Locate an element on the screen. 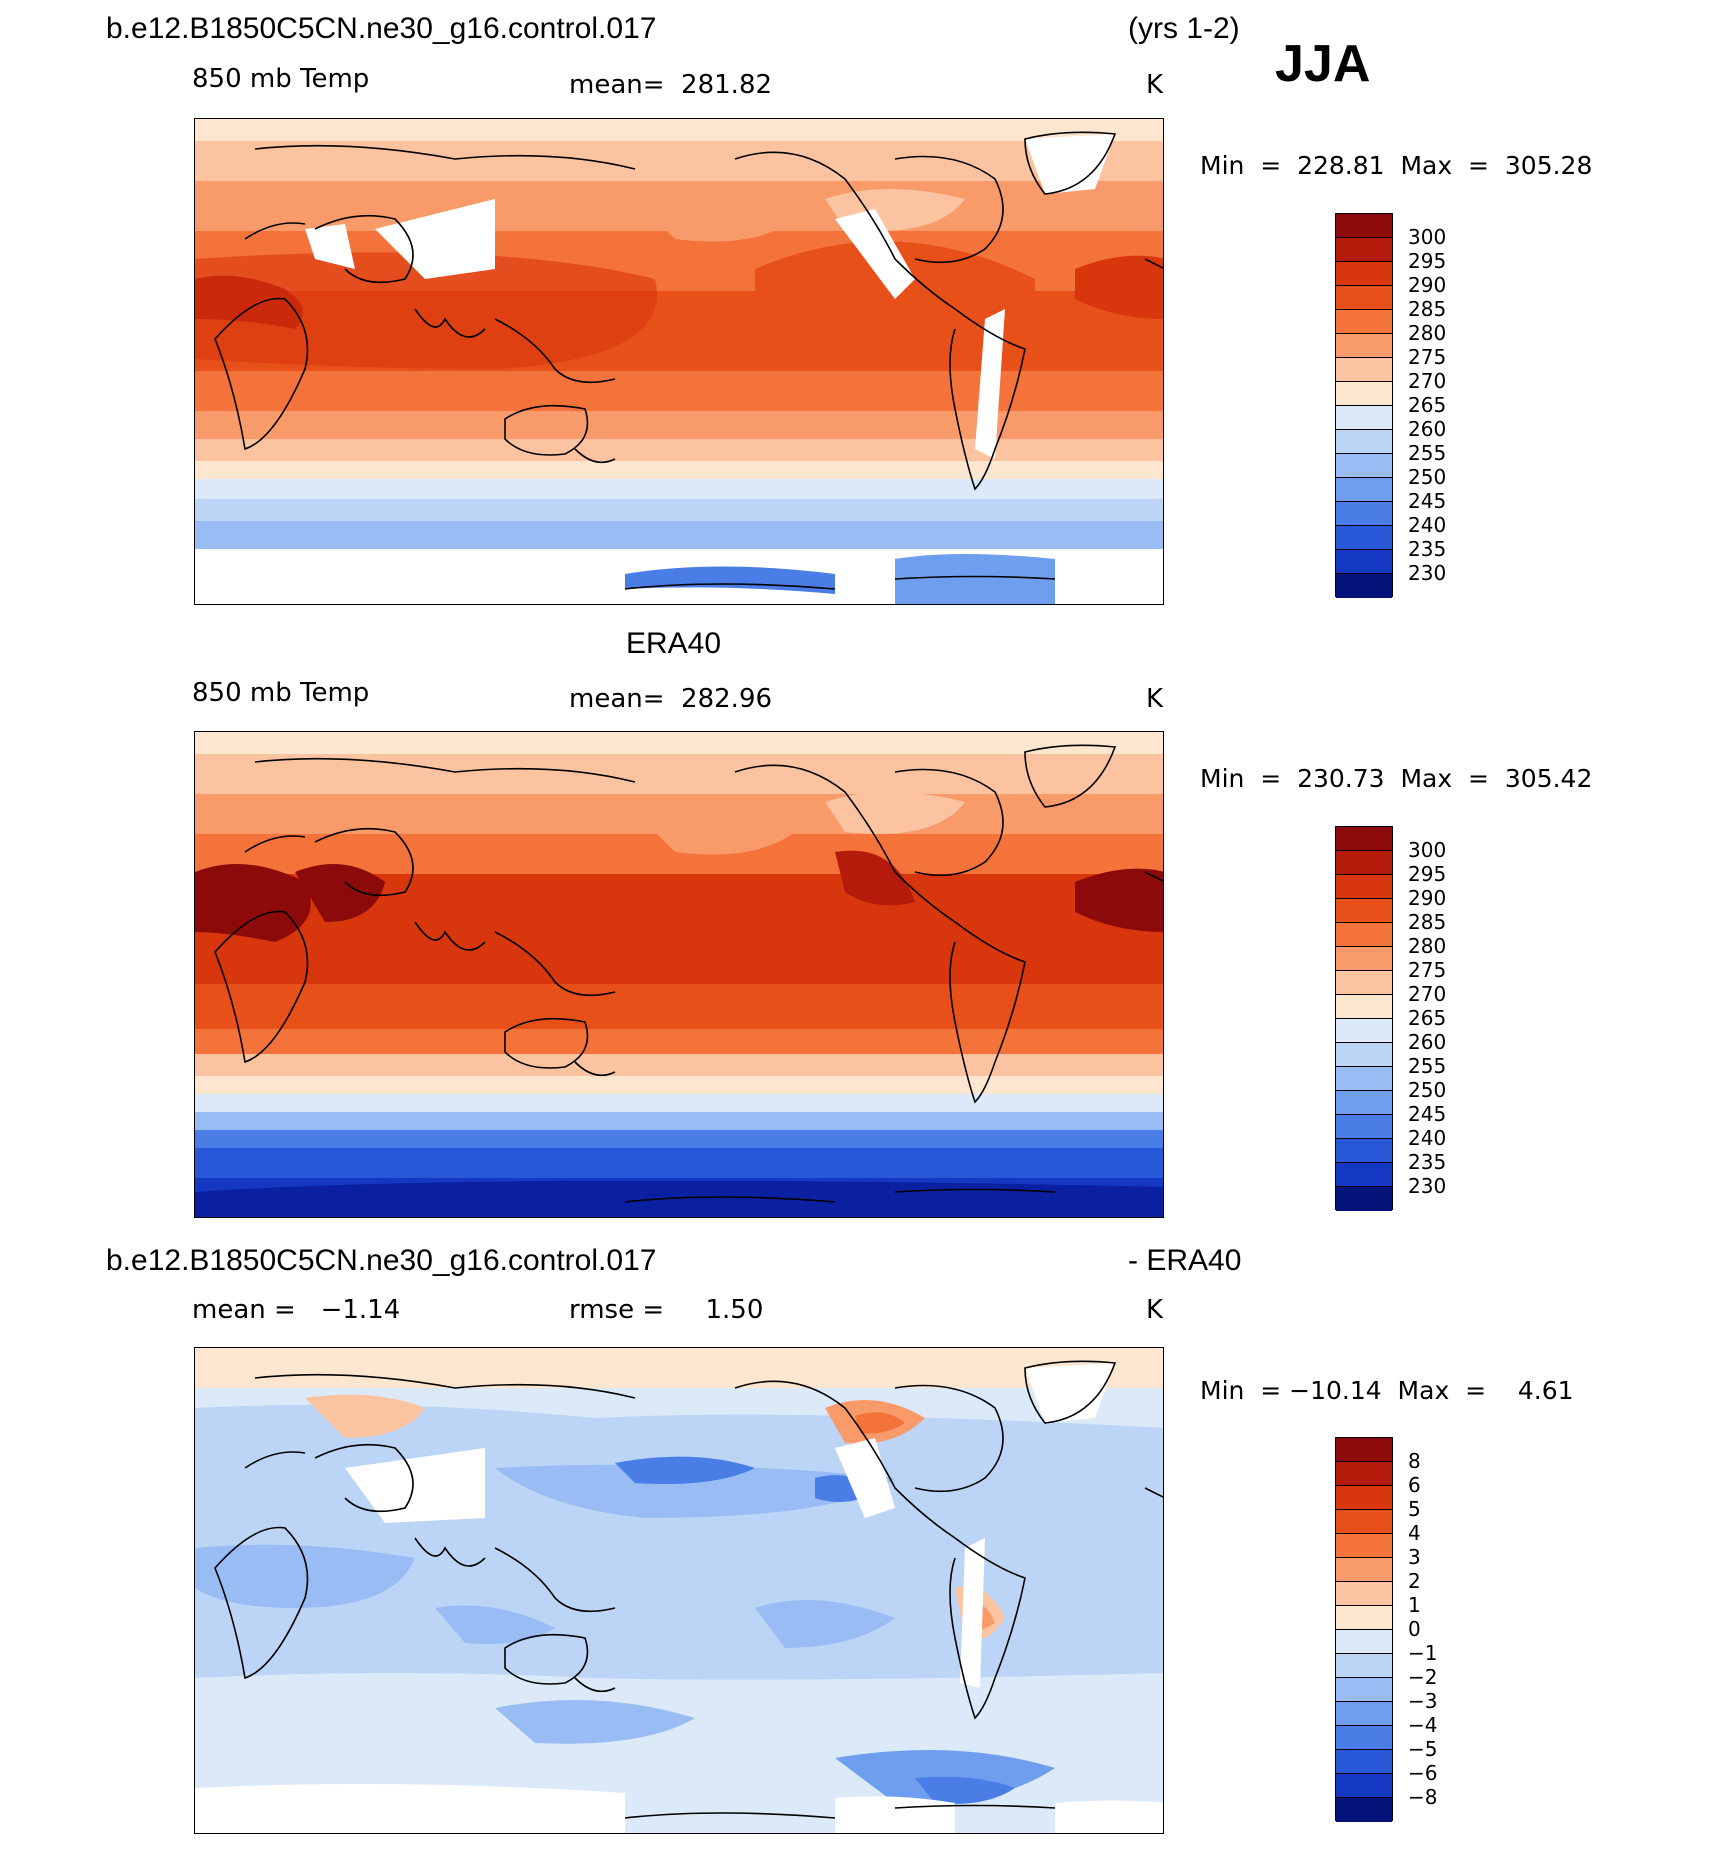  panel1-variable: 850 mb Temp is located at coordinates (281, 79).